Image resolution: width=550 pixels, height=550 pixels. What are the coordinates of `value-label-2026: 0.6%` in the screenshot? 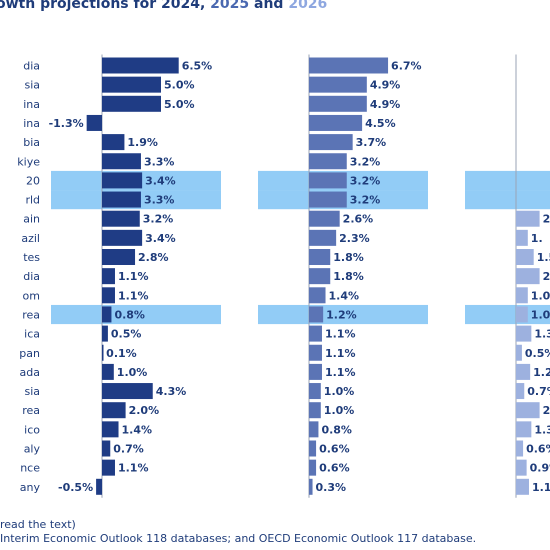 It's located at (538, 449).